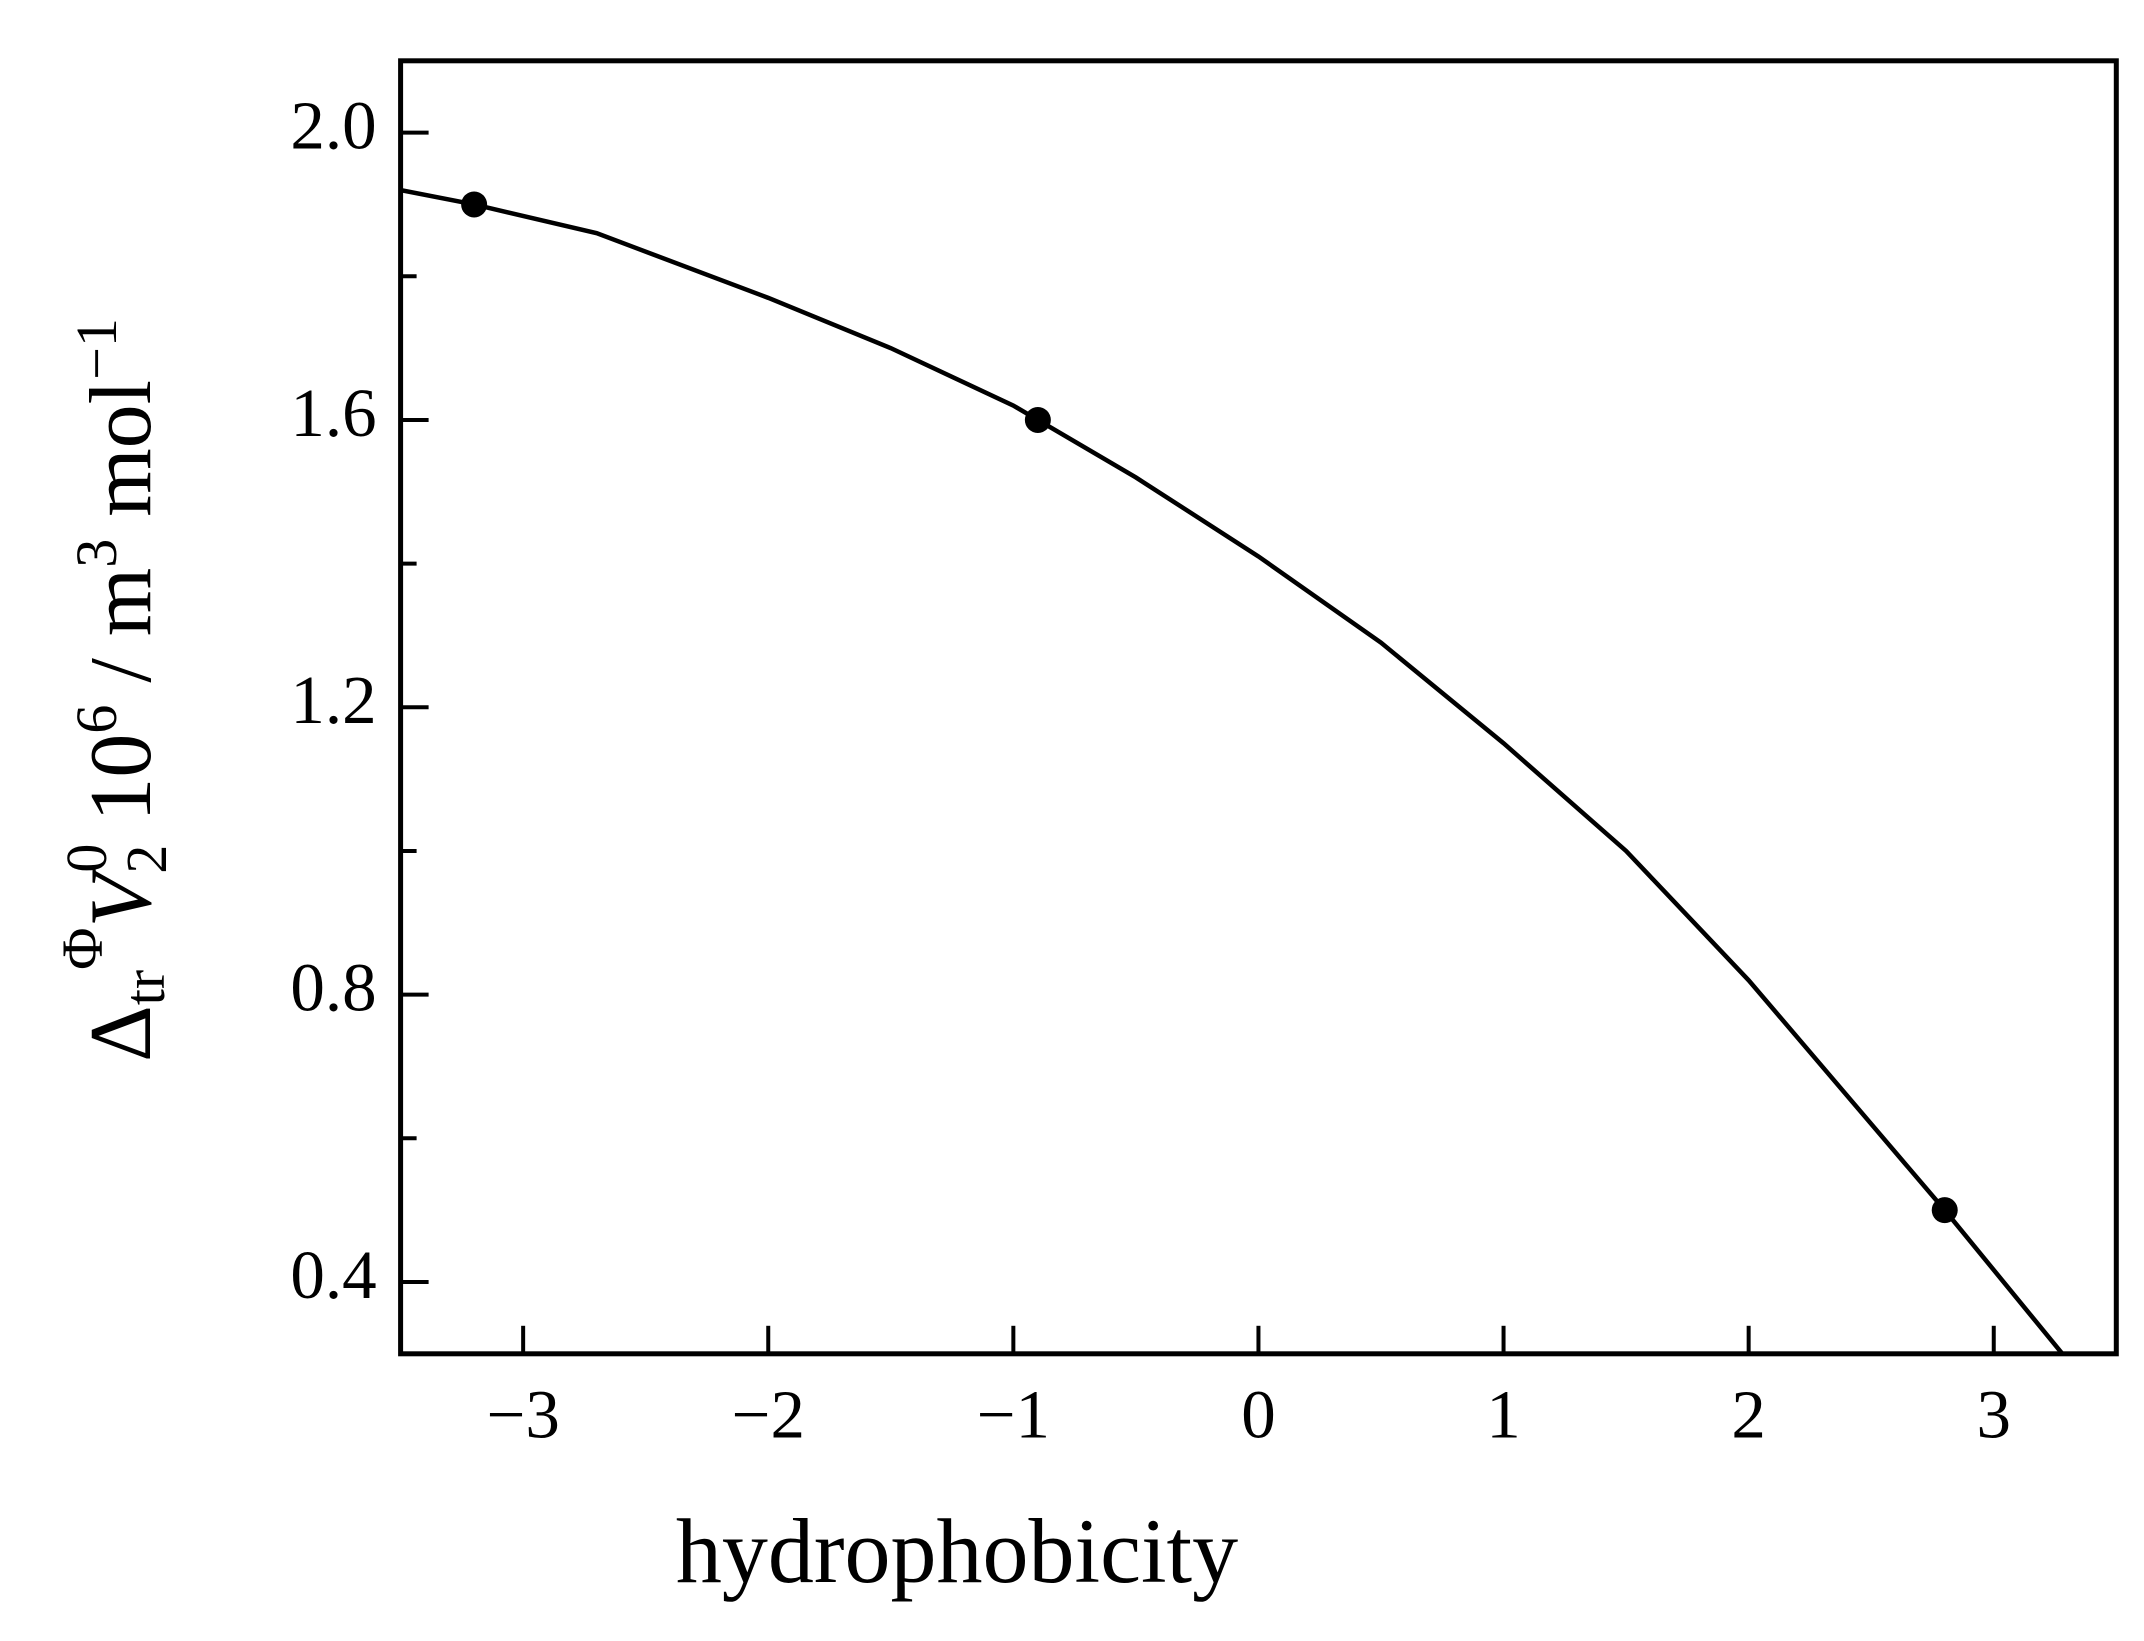  I want to click on x-tick-label: −3, so click(522, 1415).